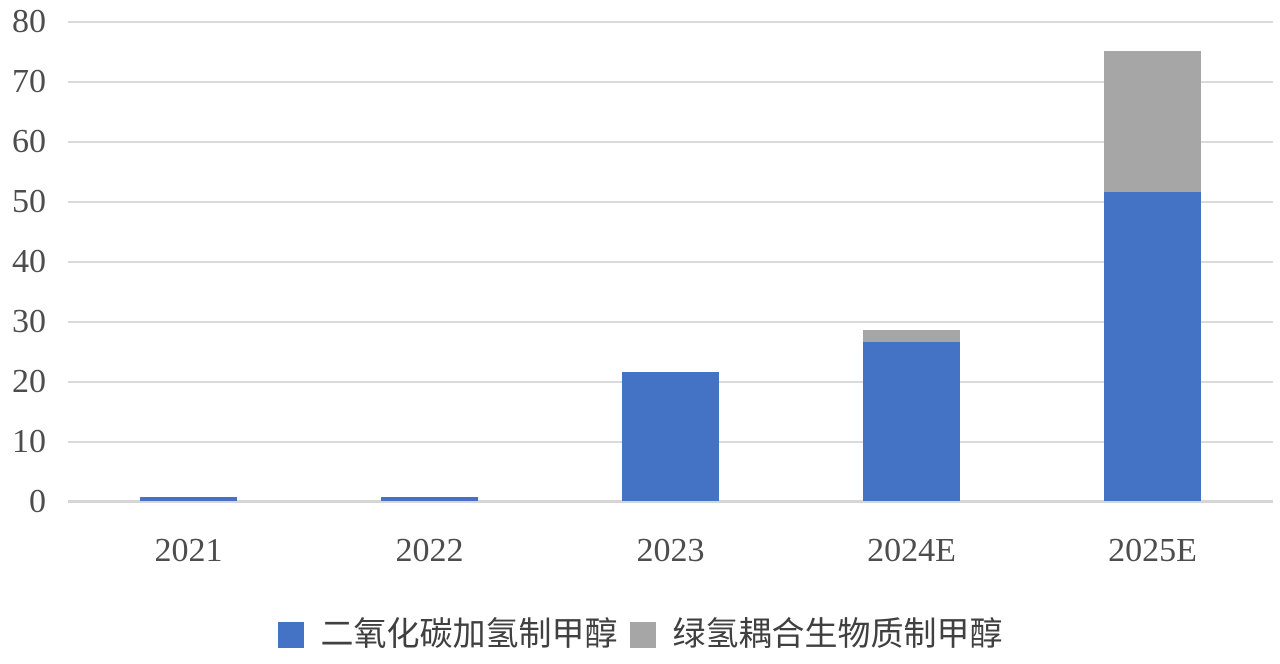 This screenshot has height=664, width=1280. What do you see at coordinates (29, 261) in the screenshot?
I see `y-tick-label: 40` at bounding box center [29, 261].